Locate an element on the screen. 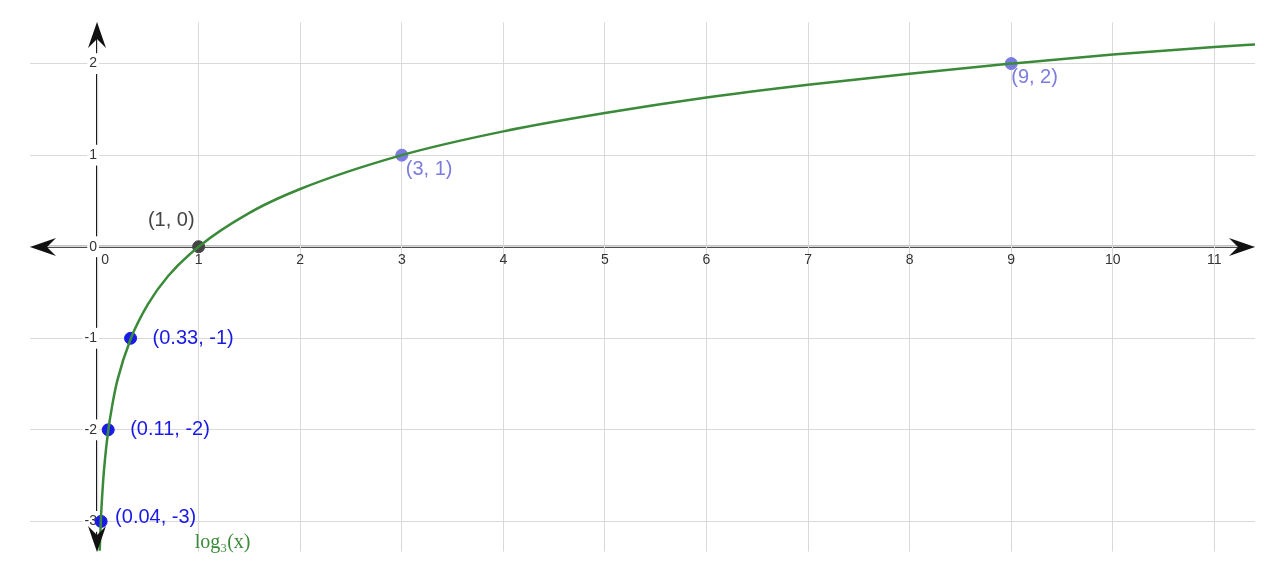  x-tick-label: 5 is located at coordinates (605, 258).